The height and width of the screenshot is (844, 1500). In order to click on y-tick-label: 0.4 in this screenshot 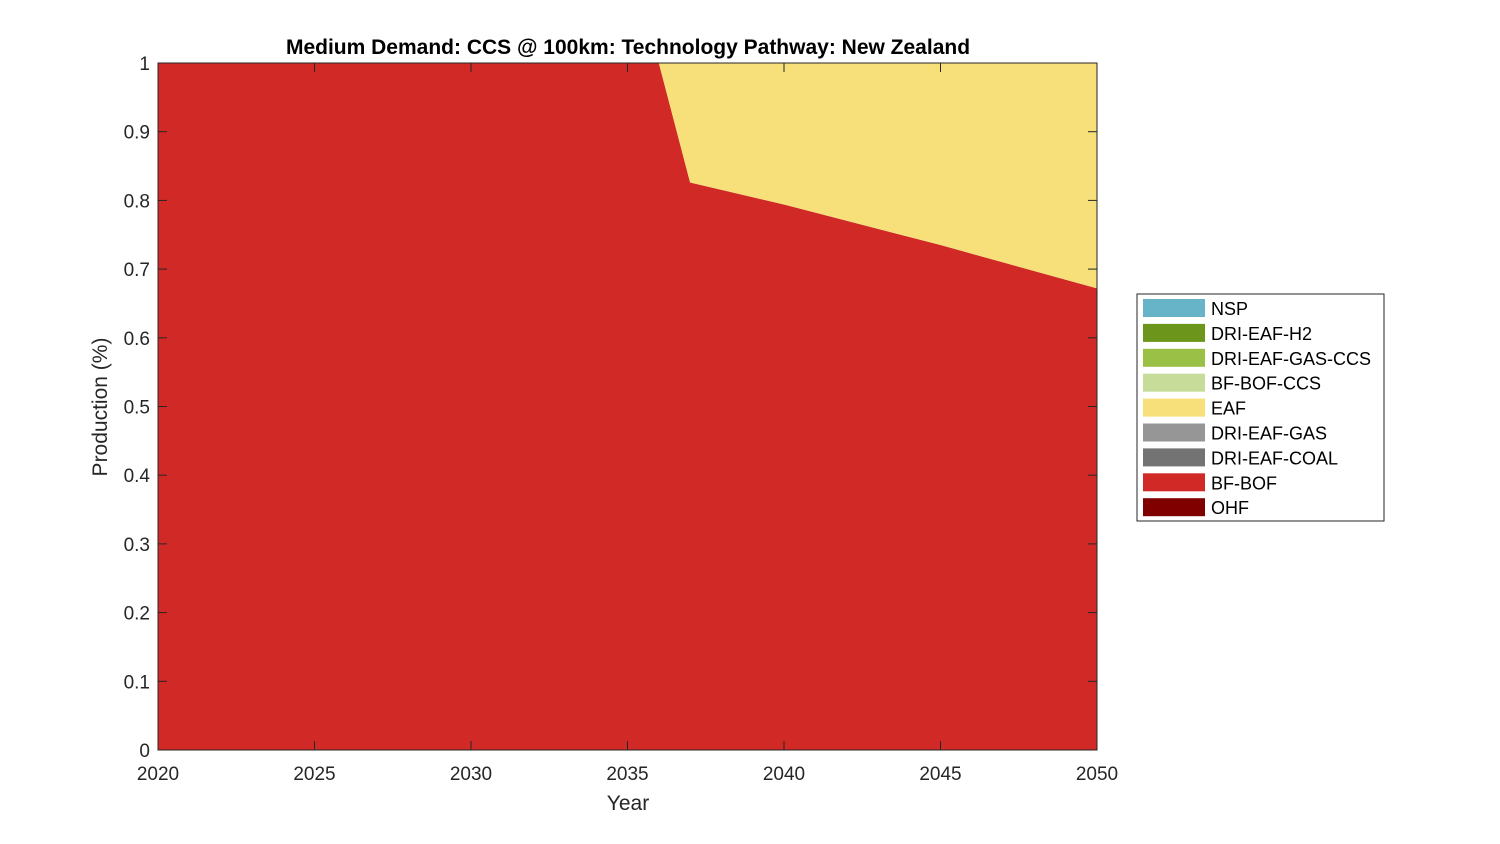, I will do `click(137, 476)`.